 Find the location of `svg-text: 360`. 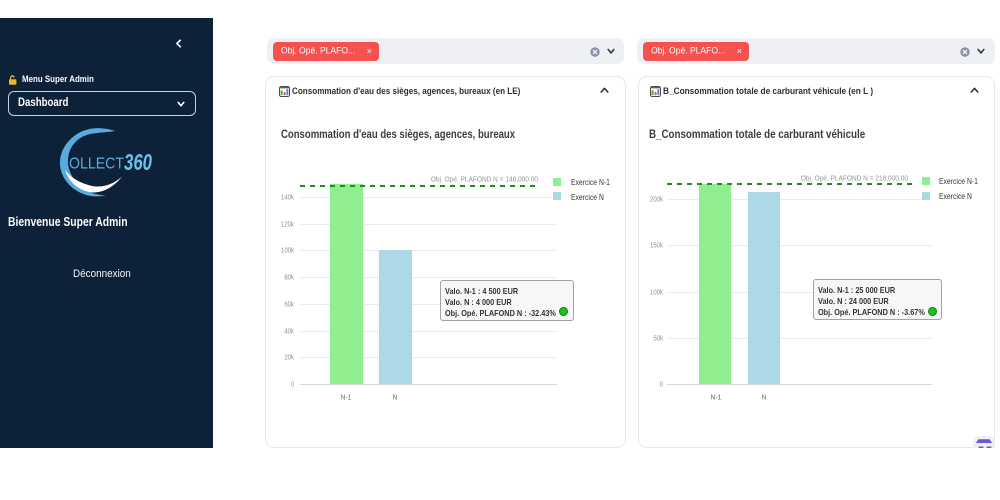

svg-text: 360 is located at coordinates (138, 162).